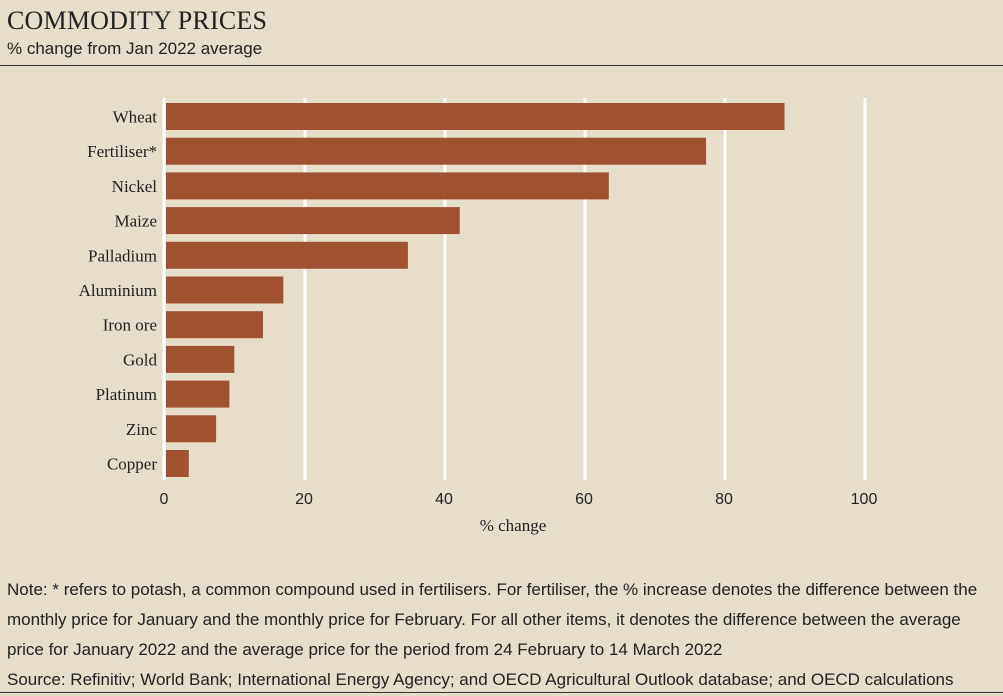 This screenshot has height=696, width=1003. What do you see at coordinates (584, 499) in the screenshot?
I see `x-tick-label: 60` at bounding box center [584, 499].